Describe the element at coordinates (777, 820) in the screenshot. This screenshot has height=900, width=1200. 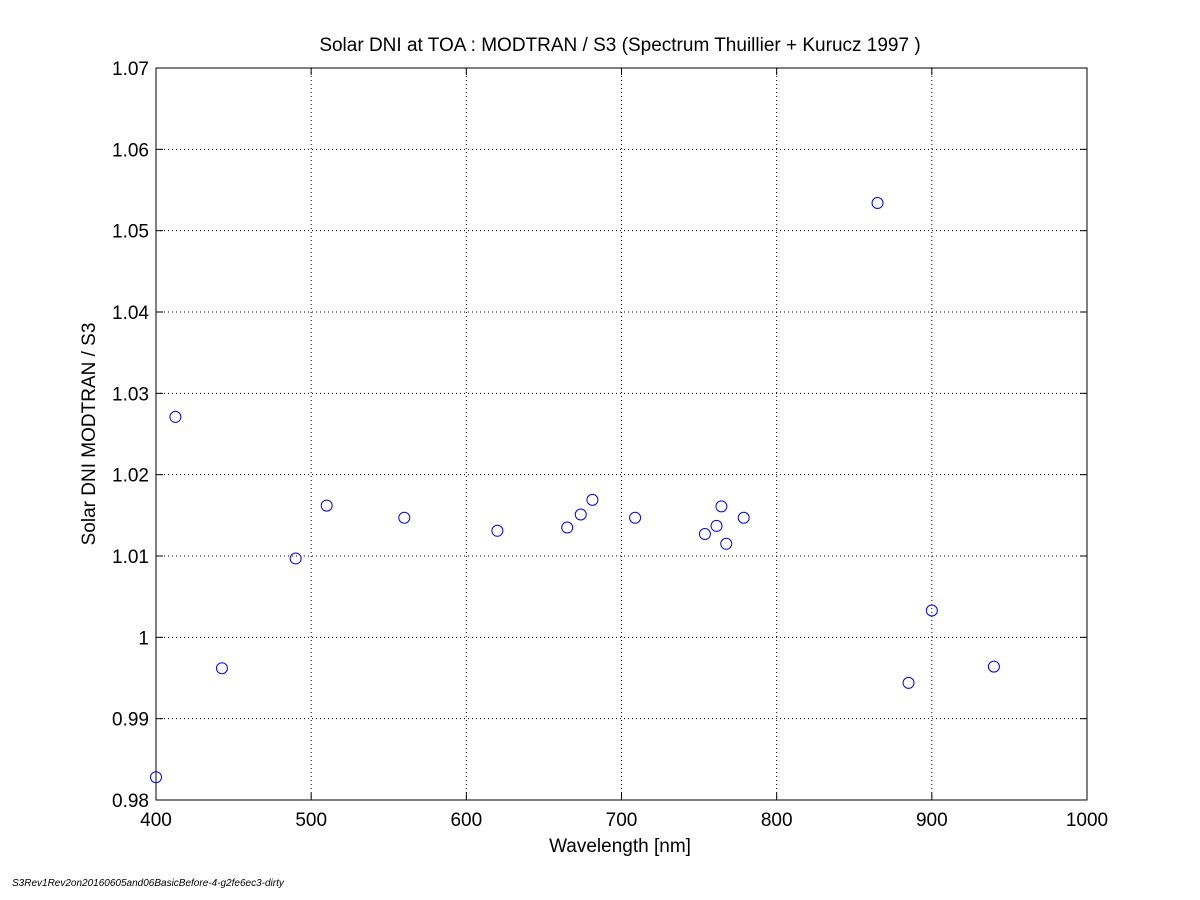
I see `x-tick-label: 800` at that location.